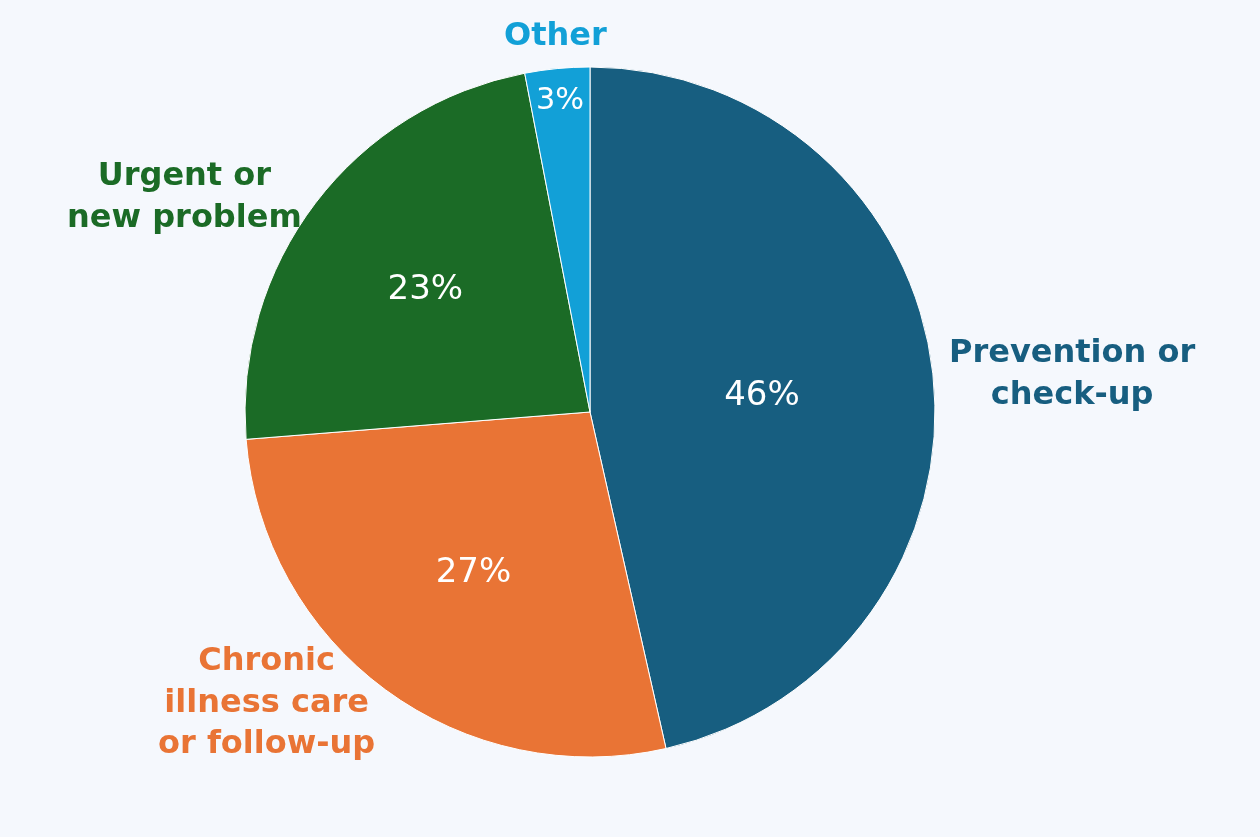 This screenshot has height=837, width=1260. What do you see at coordinates (425, 286) in the screenshot?
I see `data-label: 23%` at bounding box center [425, 286].